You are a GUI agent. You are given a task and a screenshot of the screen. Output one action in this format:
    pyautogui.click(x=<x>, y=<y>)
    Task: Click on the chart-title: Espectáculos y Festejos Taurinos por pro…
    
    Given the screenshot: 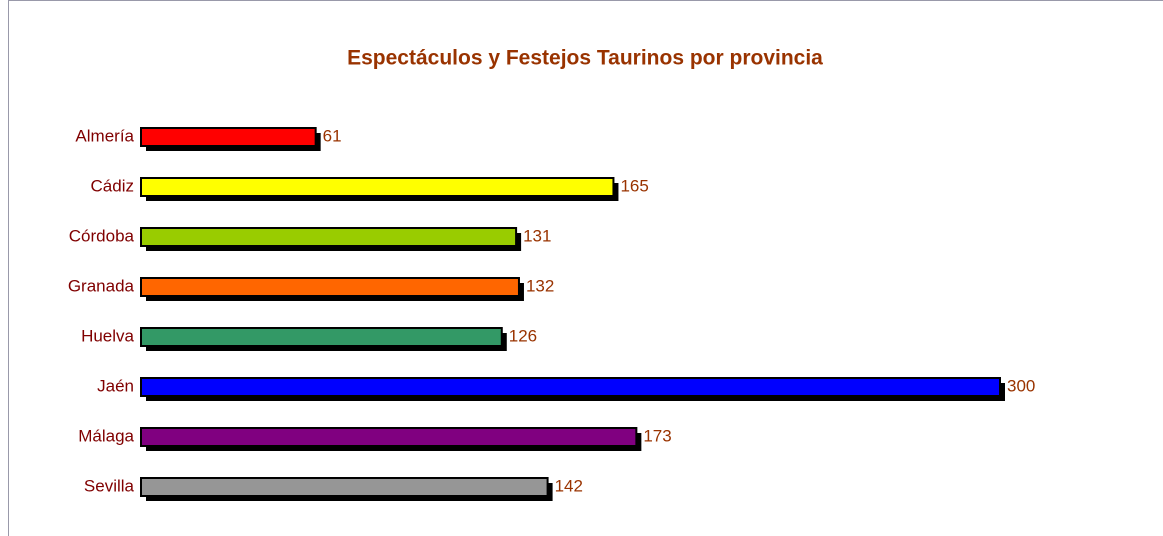 What is the action you would take?
    pyautogui.click(x=585, y=58)
    